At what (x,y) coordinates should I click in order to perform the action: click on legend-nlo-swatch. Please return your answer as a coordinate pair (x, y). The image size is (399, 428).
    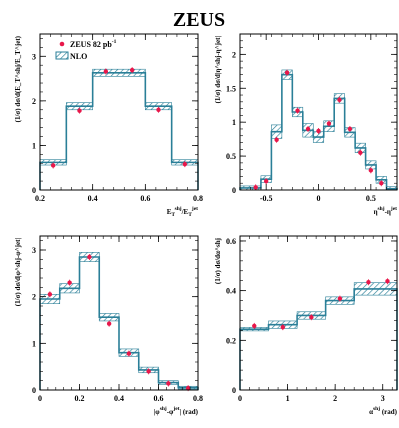
    Looking at the image, I should click on (62, 55).